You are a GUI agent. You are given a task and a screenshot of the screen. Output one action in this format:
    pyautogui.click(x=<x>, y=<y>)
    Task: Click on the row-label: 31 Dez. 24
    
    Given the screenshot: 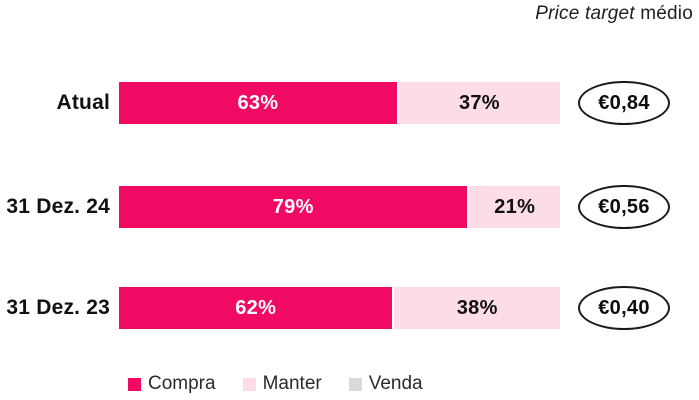 What is the action you would take?
    pyautogui.click(x=58, y=206)
    